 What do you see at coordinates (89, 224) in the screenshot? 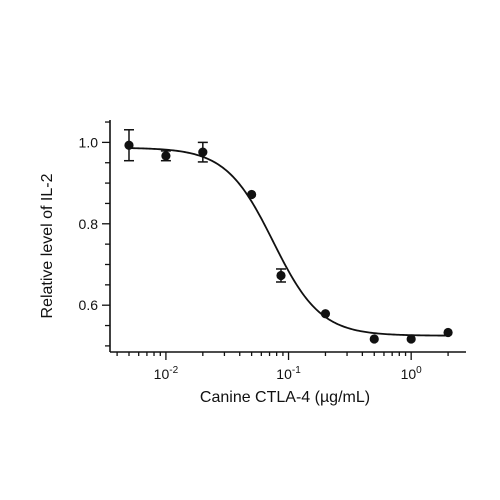
I see `y-tick-label: 0.8` at bounding box center [89, 224].